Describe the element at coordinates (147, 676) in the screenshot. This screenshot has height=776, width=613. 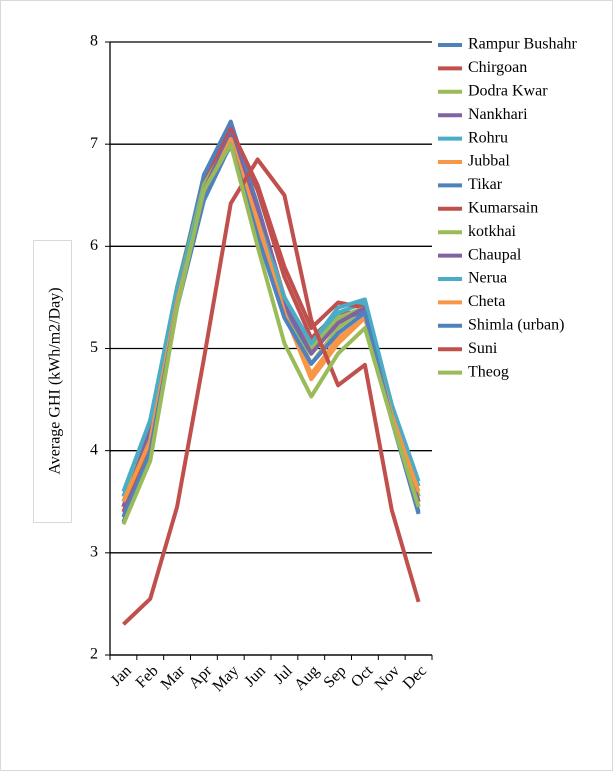
I see `x-tick-label: Feb` at that location.